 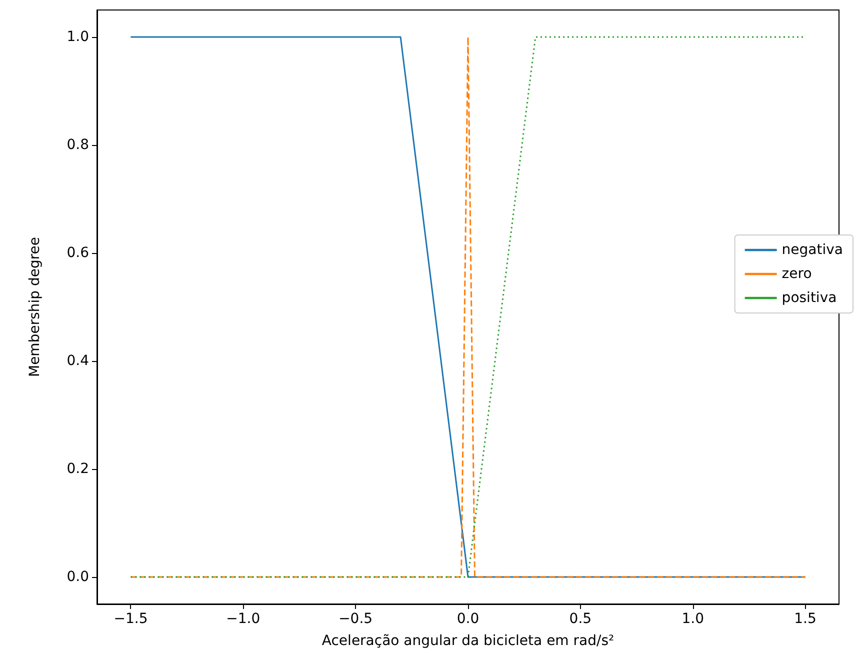 I want to click on y-tick-label: 0.6, so click(x=78, y=253).